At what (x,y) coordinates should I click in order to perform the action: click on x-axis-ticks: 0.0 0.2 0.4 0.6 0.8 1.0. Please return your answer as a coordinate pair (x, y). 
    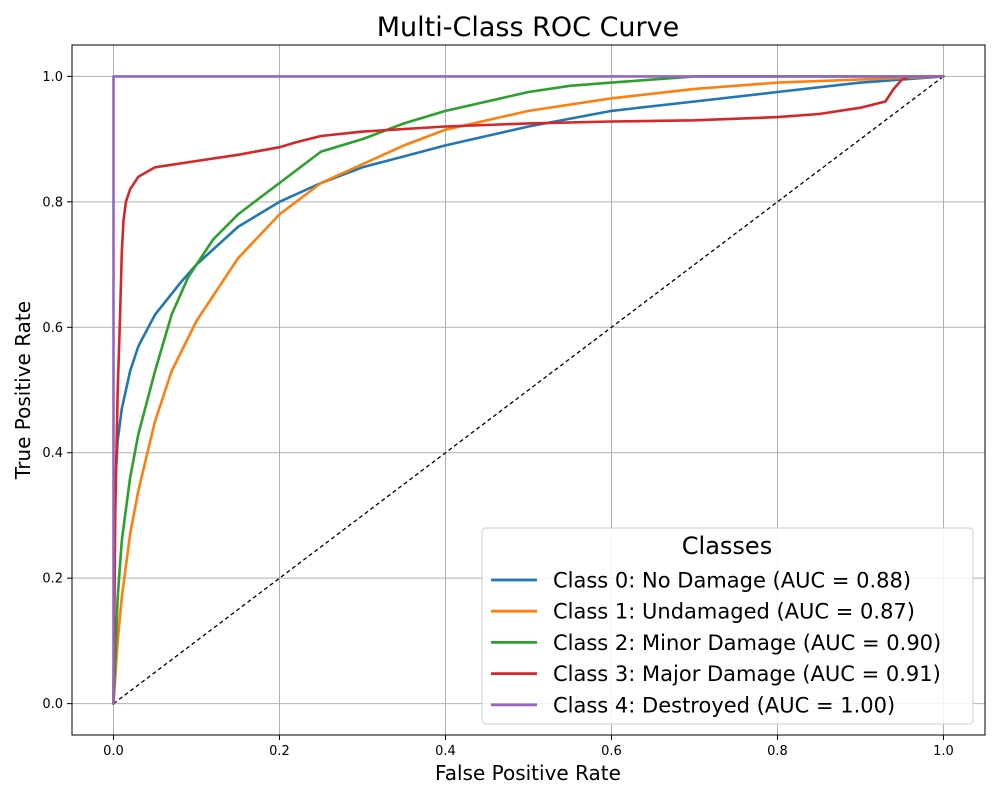
    Looking at the image, I should click on (528, 747).